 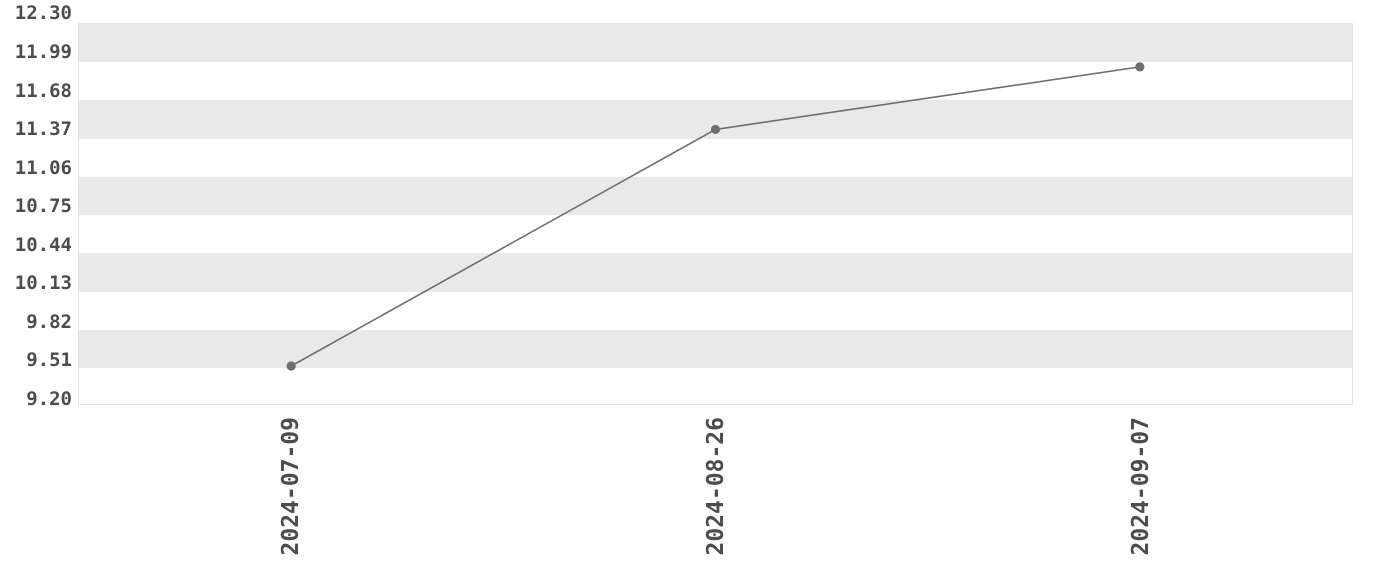 I want to click on x-tick-label: 2024-09-07, so click(x=1140, y=486).